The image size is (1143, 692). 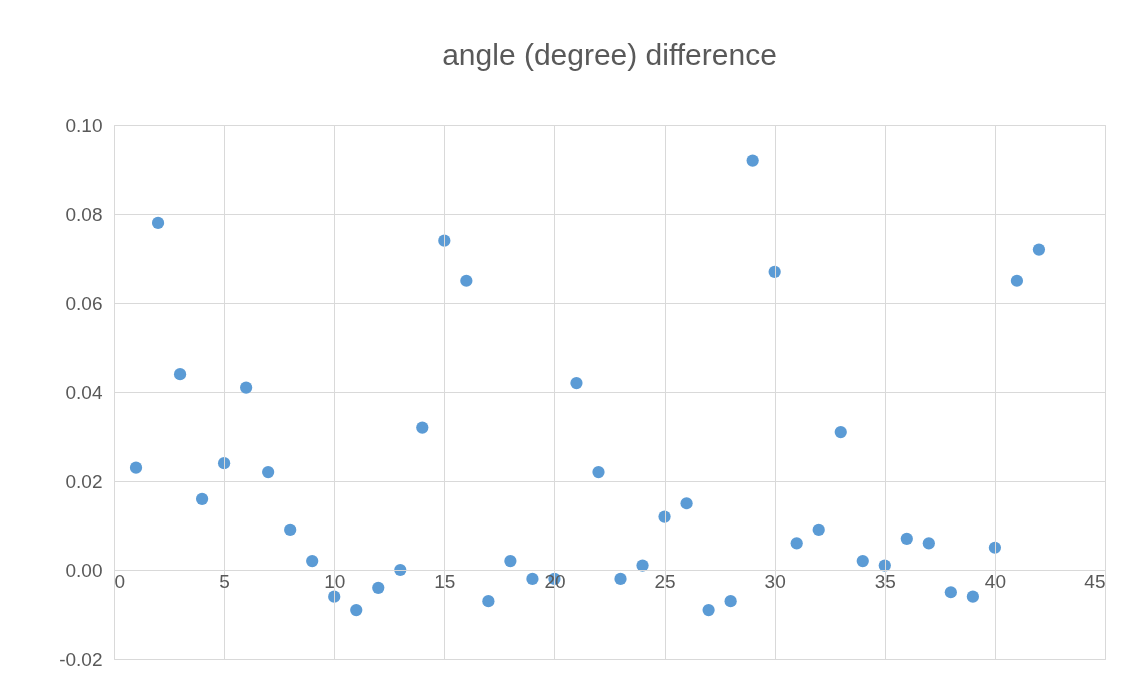 What do you see at coordinates (84, 570) in the screenshot?
I see `y-tick-label: 0.00` at bounding box center [84, 570].